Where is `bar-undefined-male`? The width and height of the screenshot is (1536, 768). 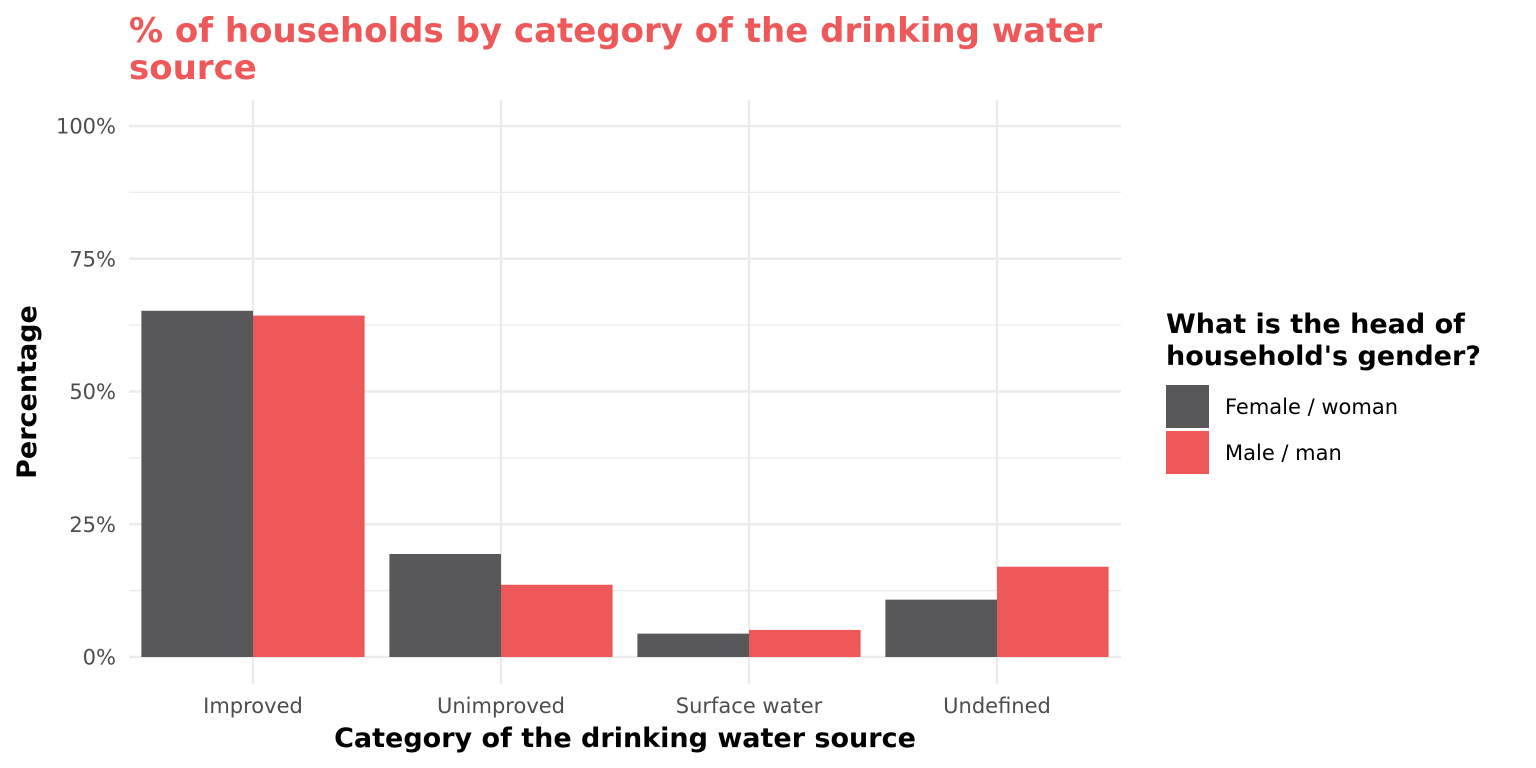 bar-undefined-male is located at coordinates (1053, 611).